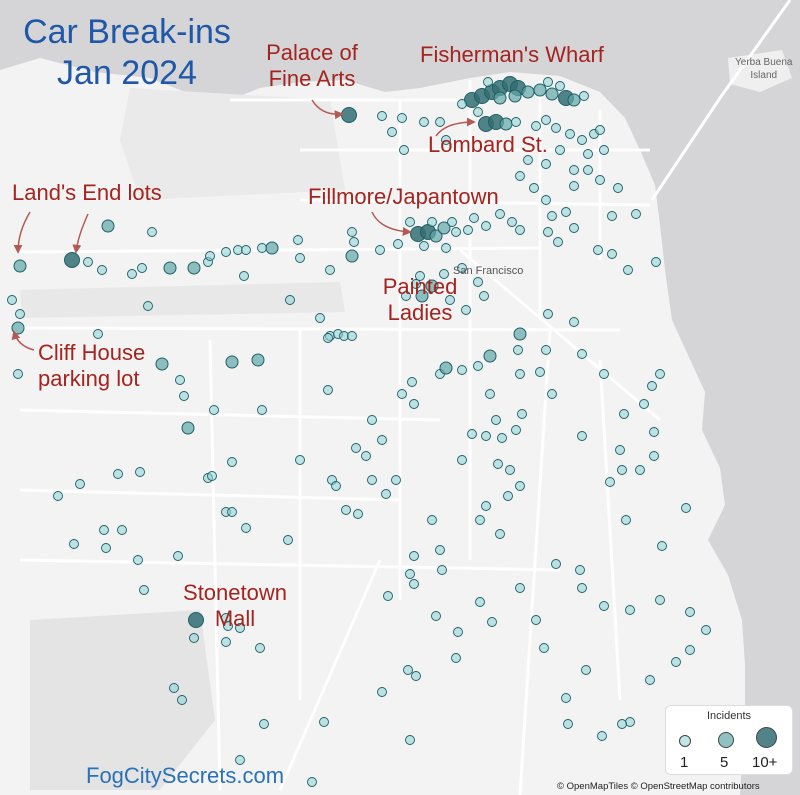  Describe the element at coordinates (92, 365) in the screenshot. I see `annotation-cliff-house: Cliff House parking lot` at that location.